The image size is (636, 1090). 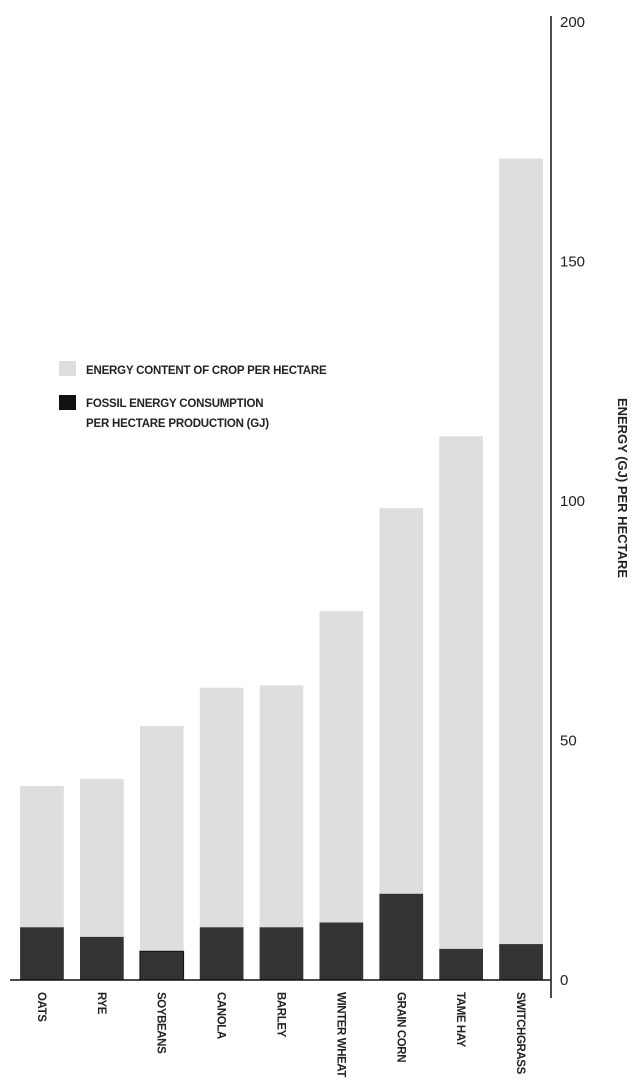 I want to click on x-tick-label-winter-wheat: WINTER WHEAT, so click(x=340, y=1034).